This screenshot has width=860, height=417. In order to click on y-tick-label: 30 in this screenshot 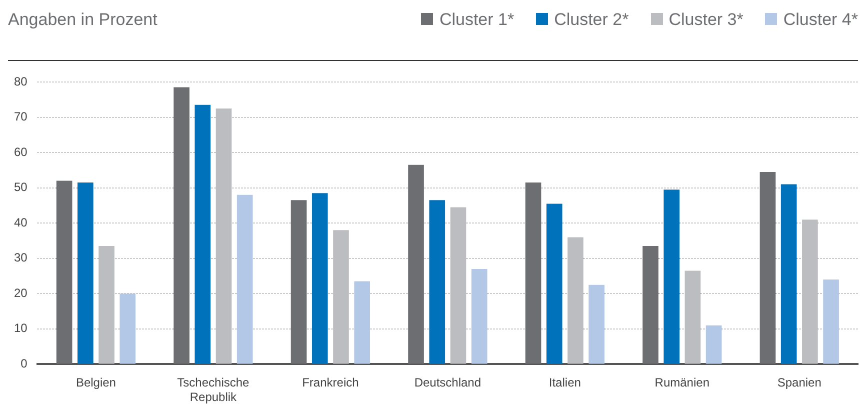, I will do `click(21, 257)`.